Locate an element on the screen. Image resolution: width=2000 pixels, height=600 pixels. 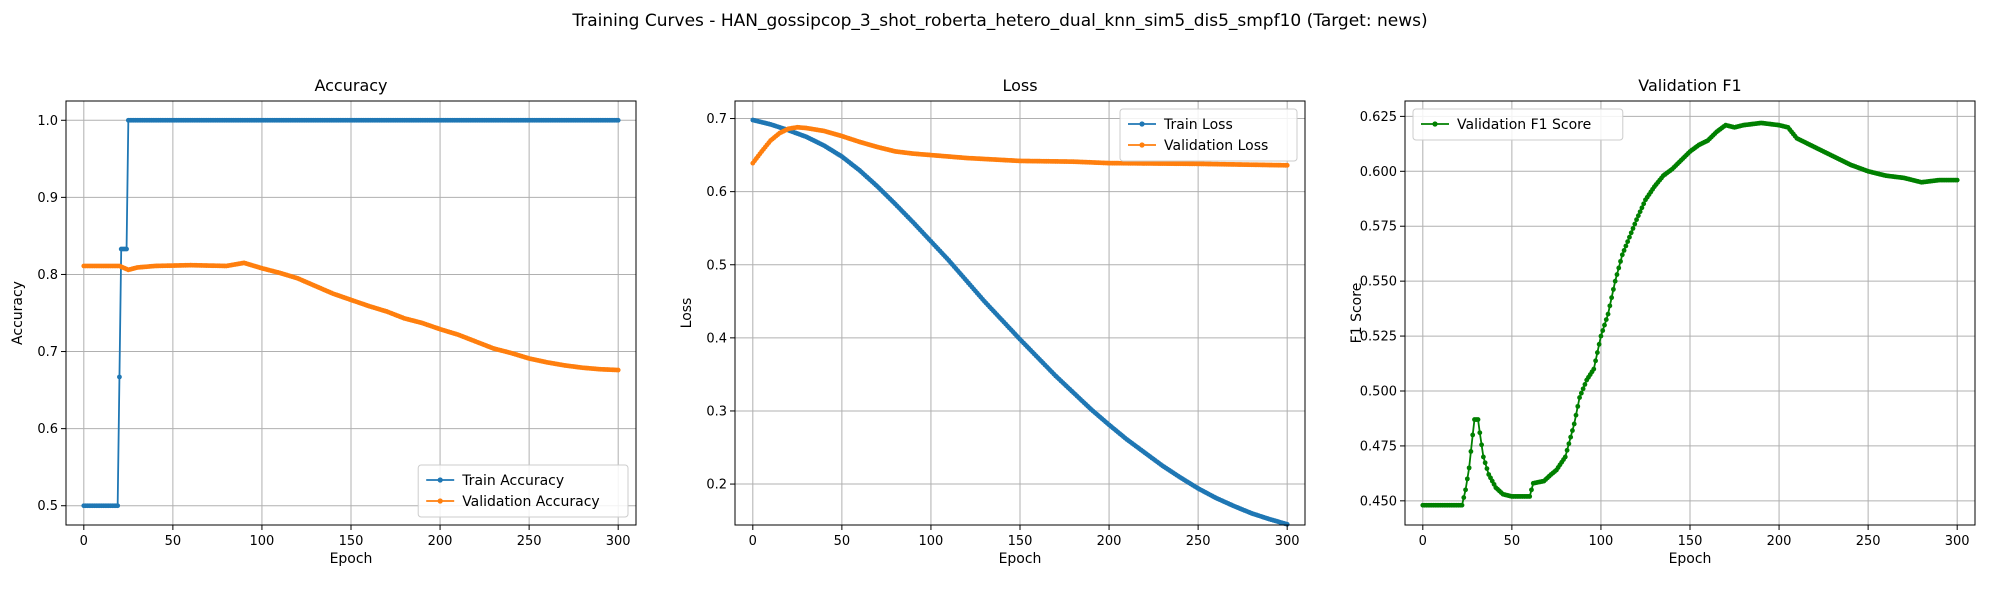
y-tick-label: 0.8 is located at coordinates (47, 275).